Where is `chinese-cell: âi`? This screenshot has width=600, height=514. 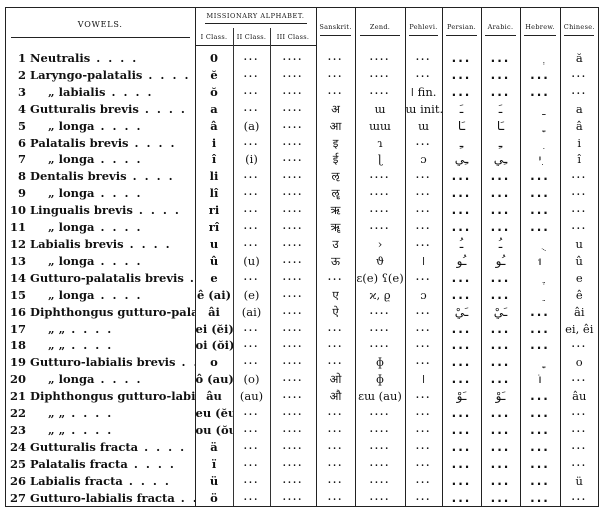
chinese-cell: âi is located at coordinates (579, 312).